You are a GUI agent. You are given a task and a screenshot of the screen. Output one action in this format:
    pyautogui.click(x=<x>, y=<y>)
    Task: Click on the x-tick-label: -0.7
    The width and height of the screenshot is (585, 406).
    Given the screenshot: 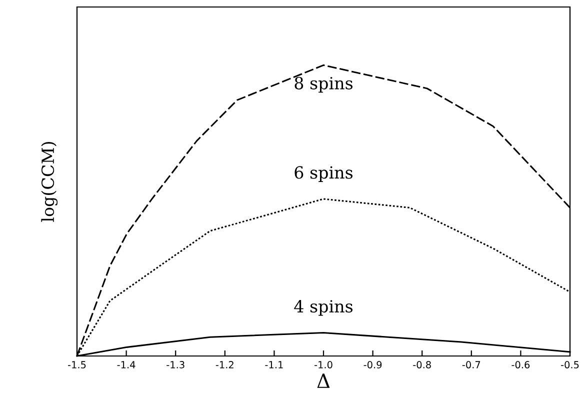 What is the action you would take?
    pyautogui.click(x=471, y=364)
    